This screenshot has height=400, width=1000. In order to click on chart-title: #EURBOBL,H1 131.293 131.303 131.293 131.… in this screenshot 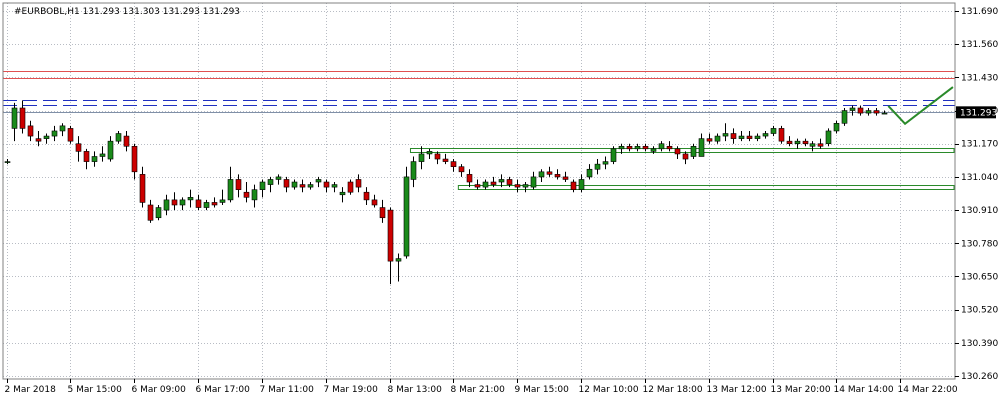, I will do `click(127, 12)`.